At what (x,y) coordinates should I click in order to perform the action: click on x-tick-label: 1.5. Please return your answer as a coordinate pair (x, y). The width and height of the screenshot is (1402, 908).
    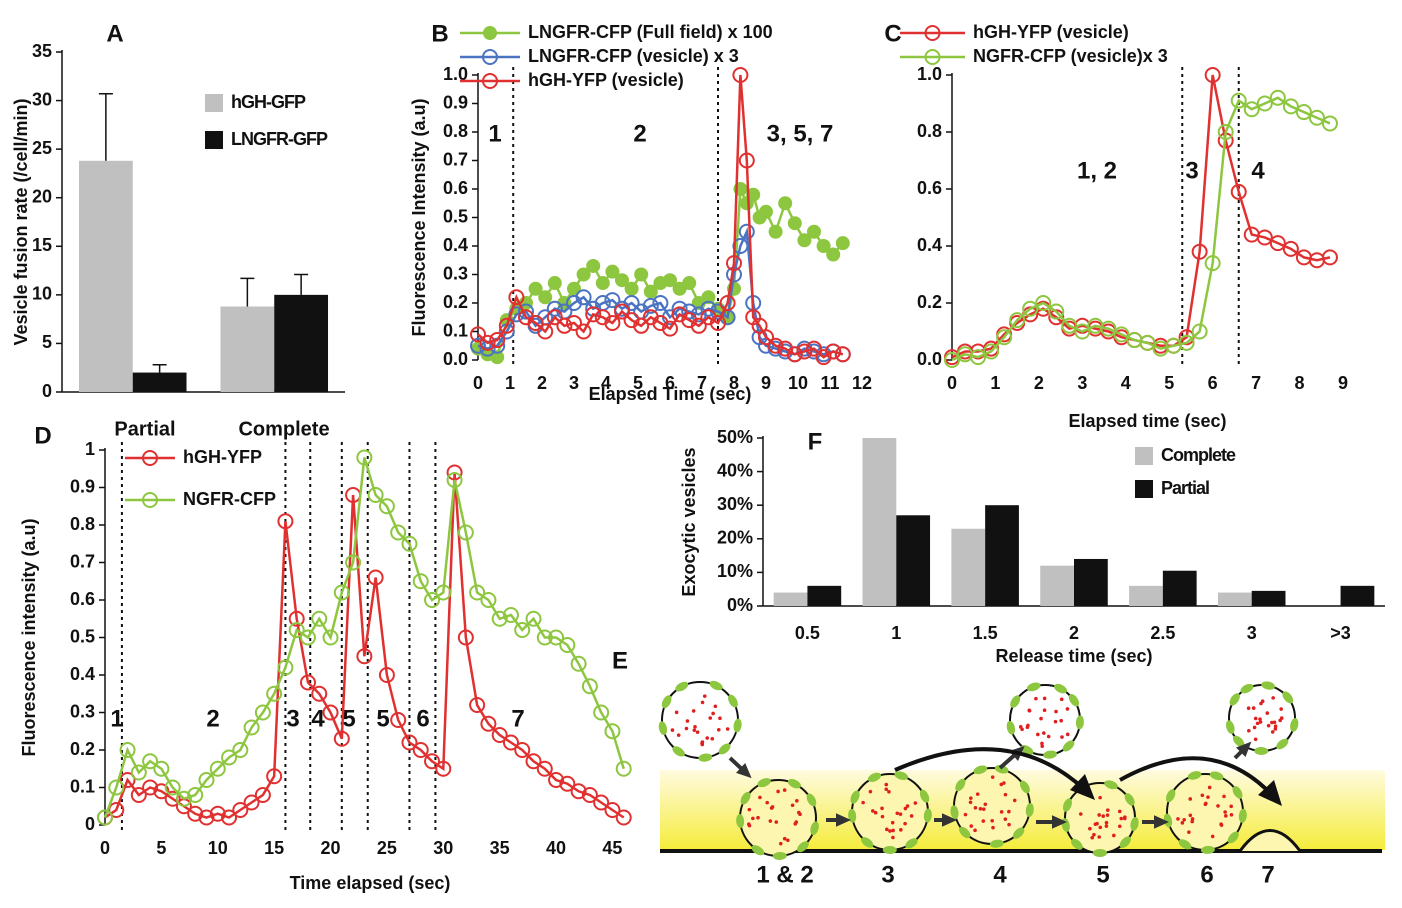
    Looking at the image, I should click on (985, 633).